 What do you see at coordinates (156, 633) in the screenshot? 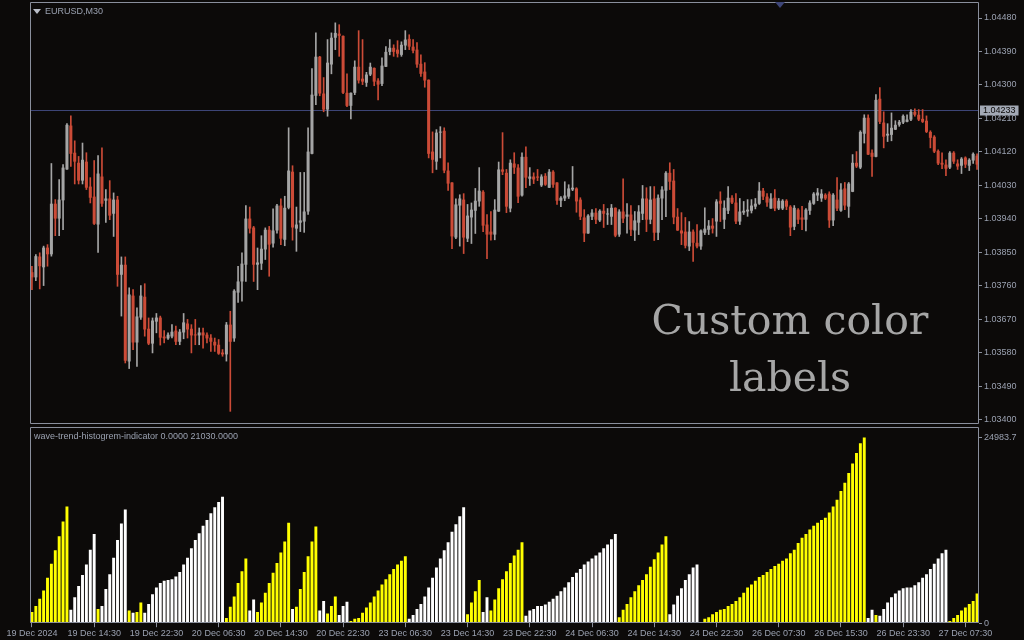
I see `x-tick-label: 19 Dec 22:30` at bounding box center [156, 633].